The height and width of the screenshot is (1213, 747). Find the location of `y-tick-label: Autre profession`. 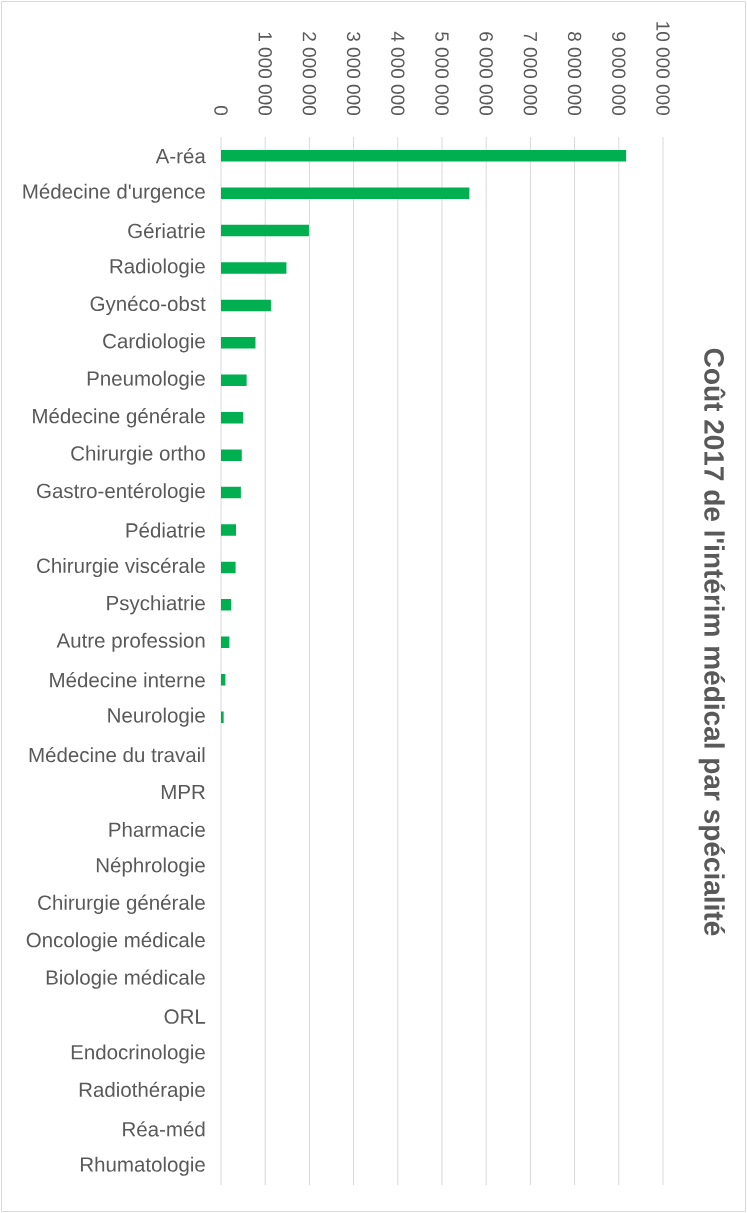

y-tick-label: Autre profession is located at coordinates (130, 642).